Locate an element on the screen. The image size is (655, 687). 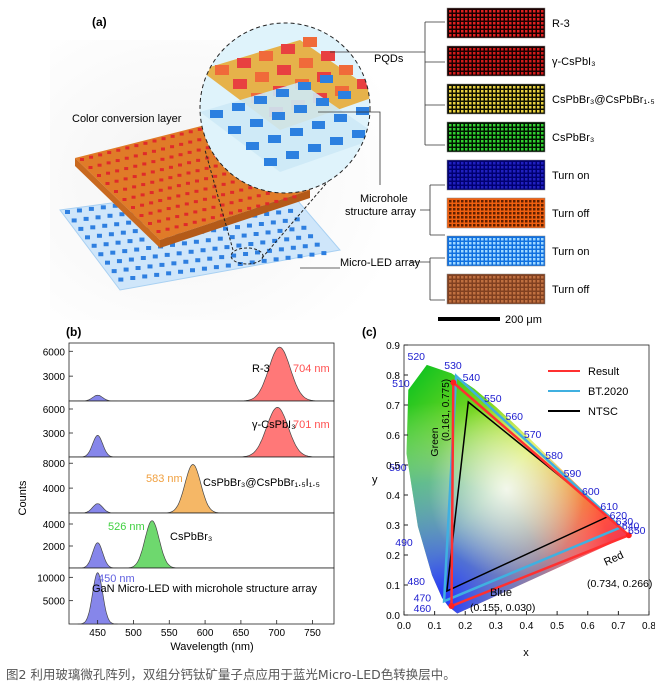
y-tick-label: 0.5 is located at coordinates (393, 466).